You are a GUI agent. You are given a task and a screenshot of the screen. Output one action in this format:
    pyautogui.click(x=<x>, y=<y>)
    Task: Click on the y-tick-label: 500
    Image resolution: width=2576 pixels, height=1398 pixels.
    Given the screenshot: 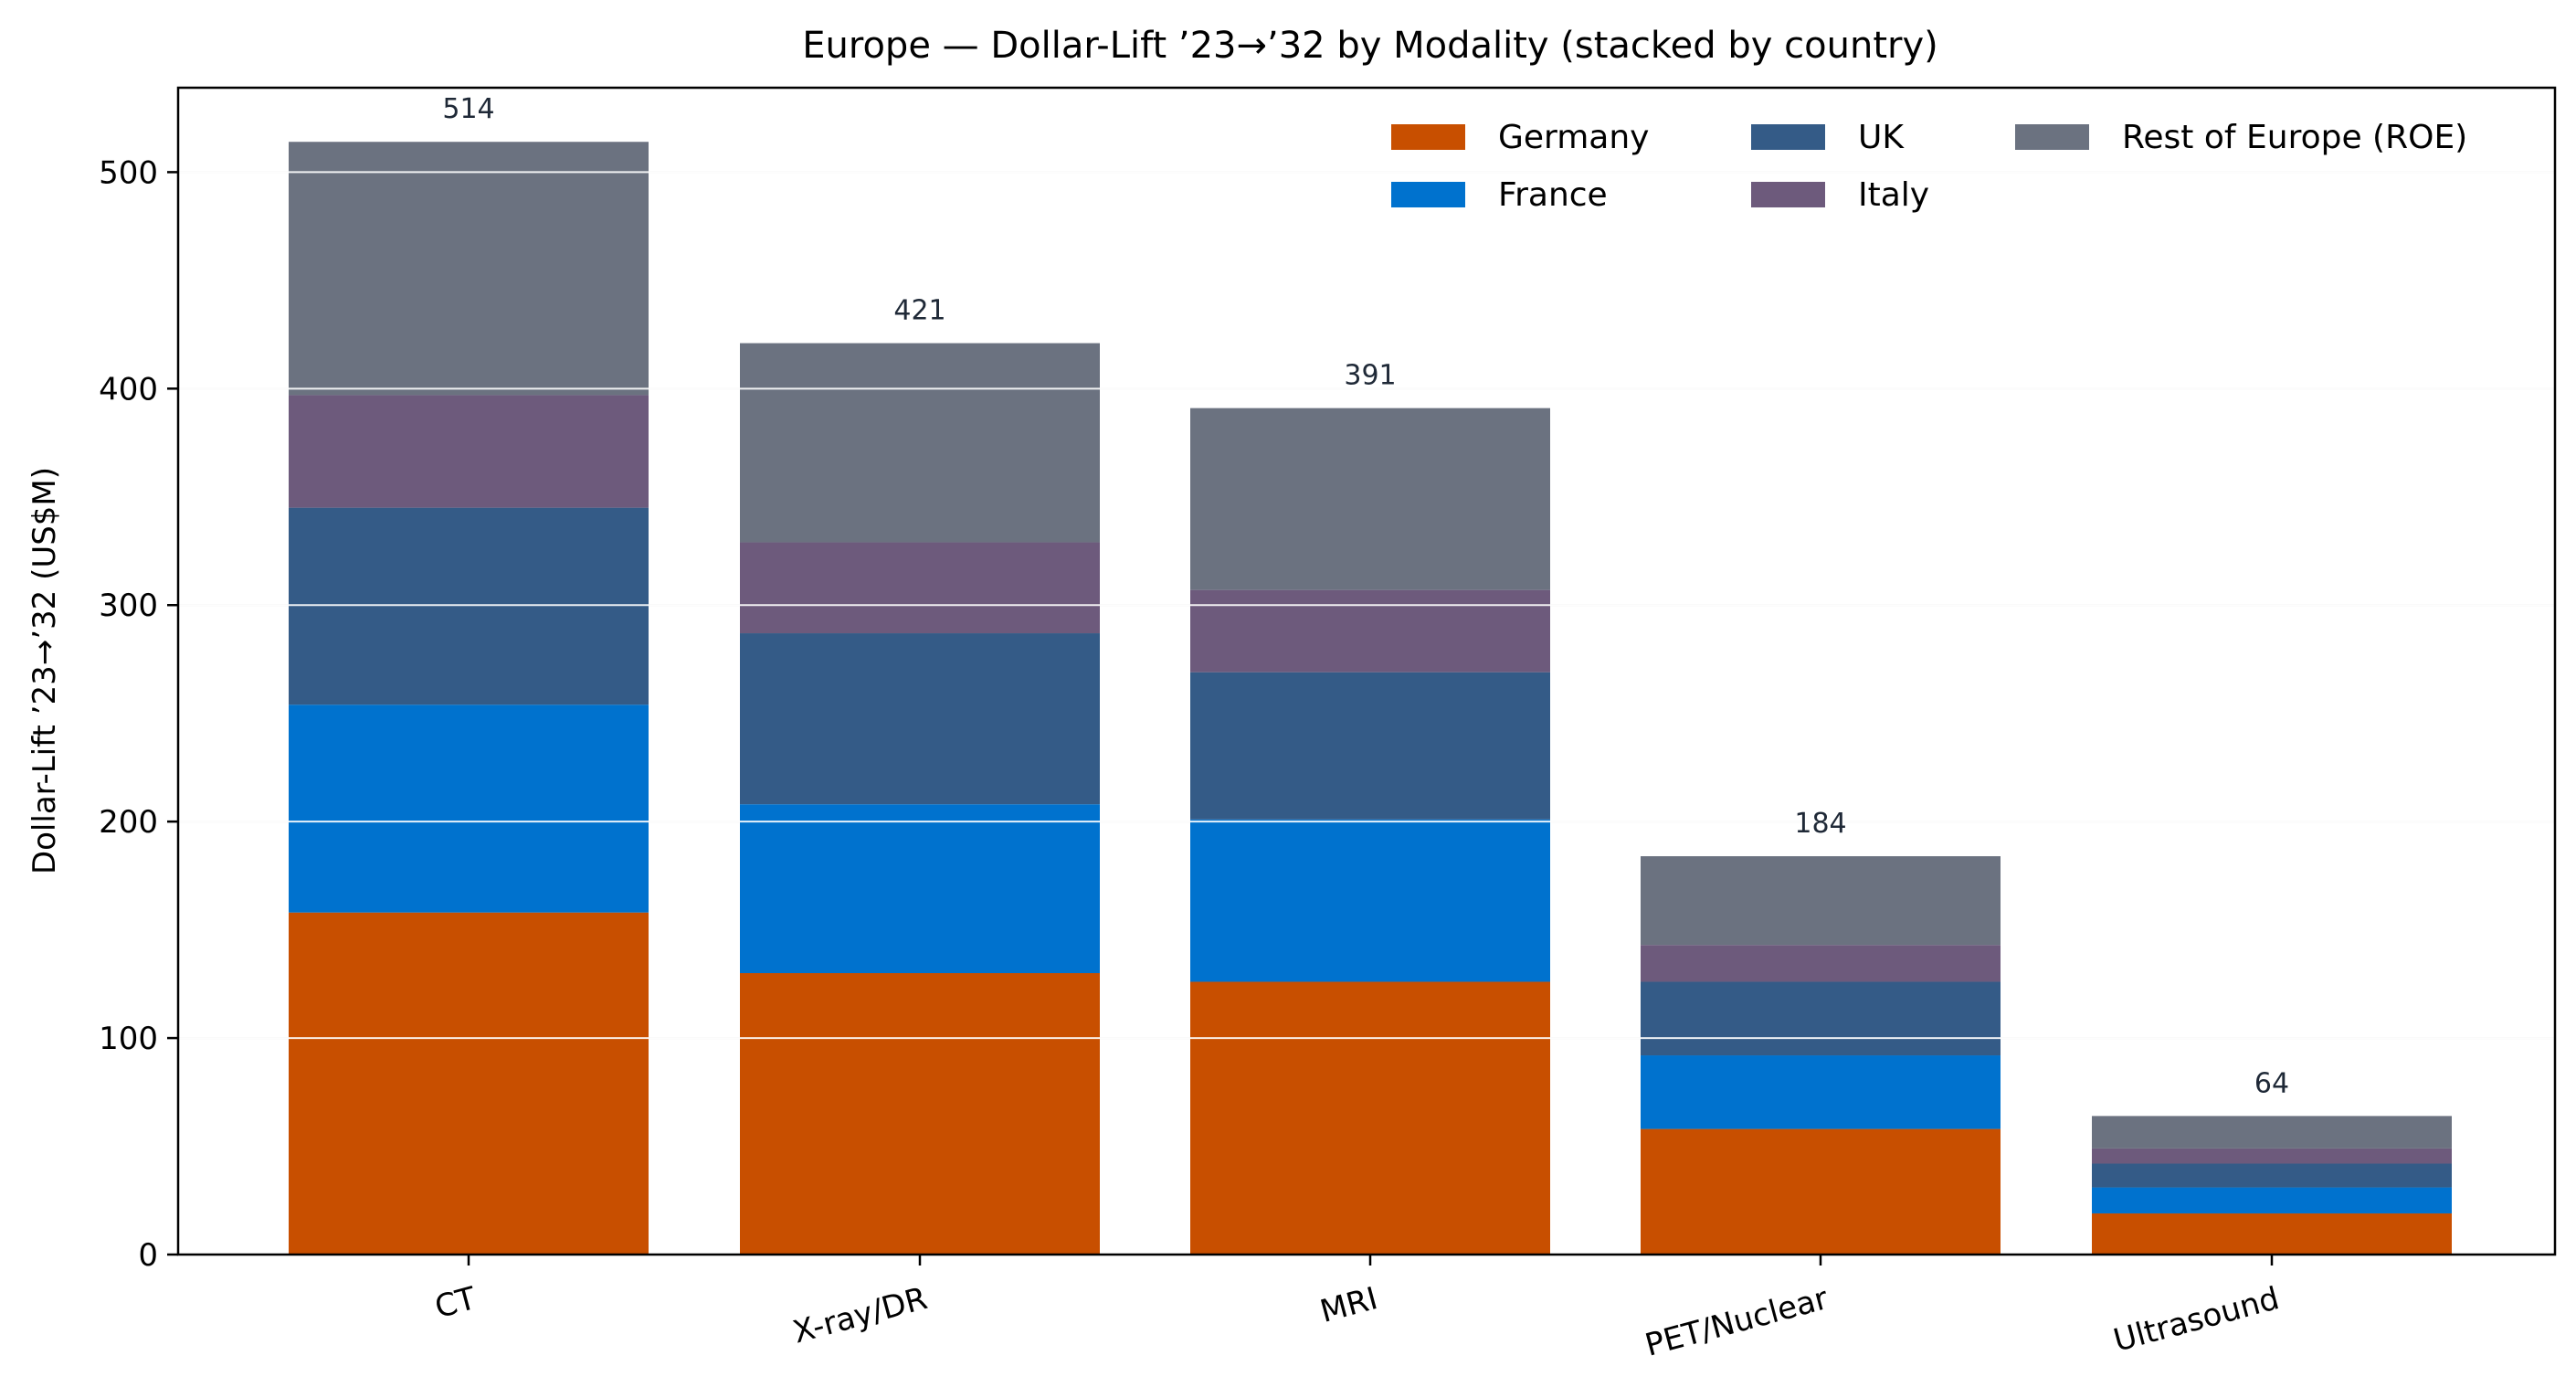 What is the action you would take?
    pyautogui.click(x=128, y=172)
    